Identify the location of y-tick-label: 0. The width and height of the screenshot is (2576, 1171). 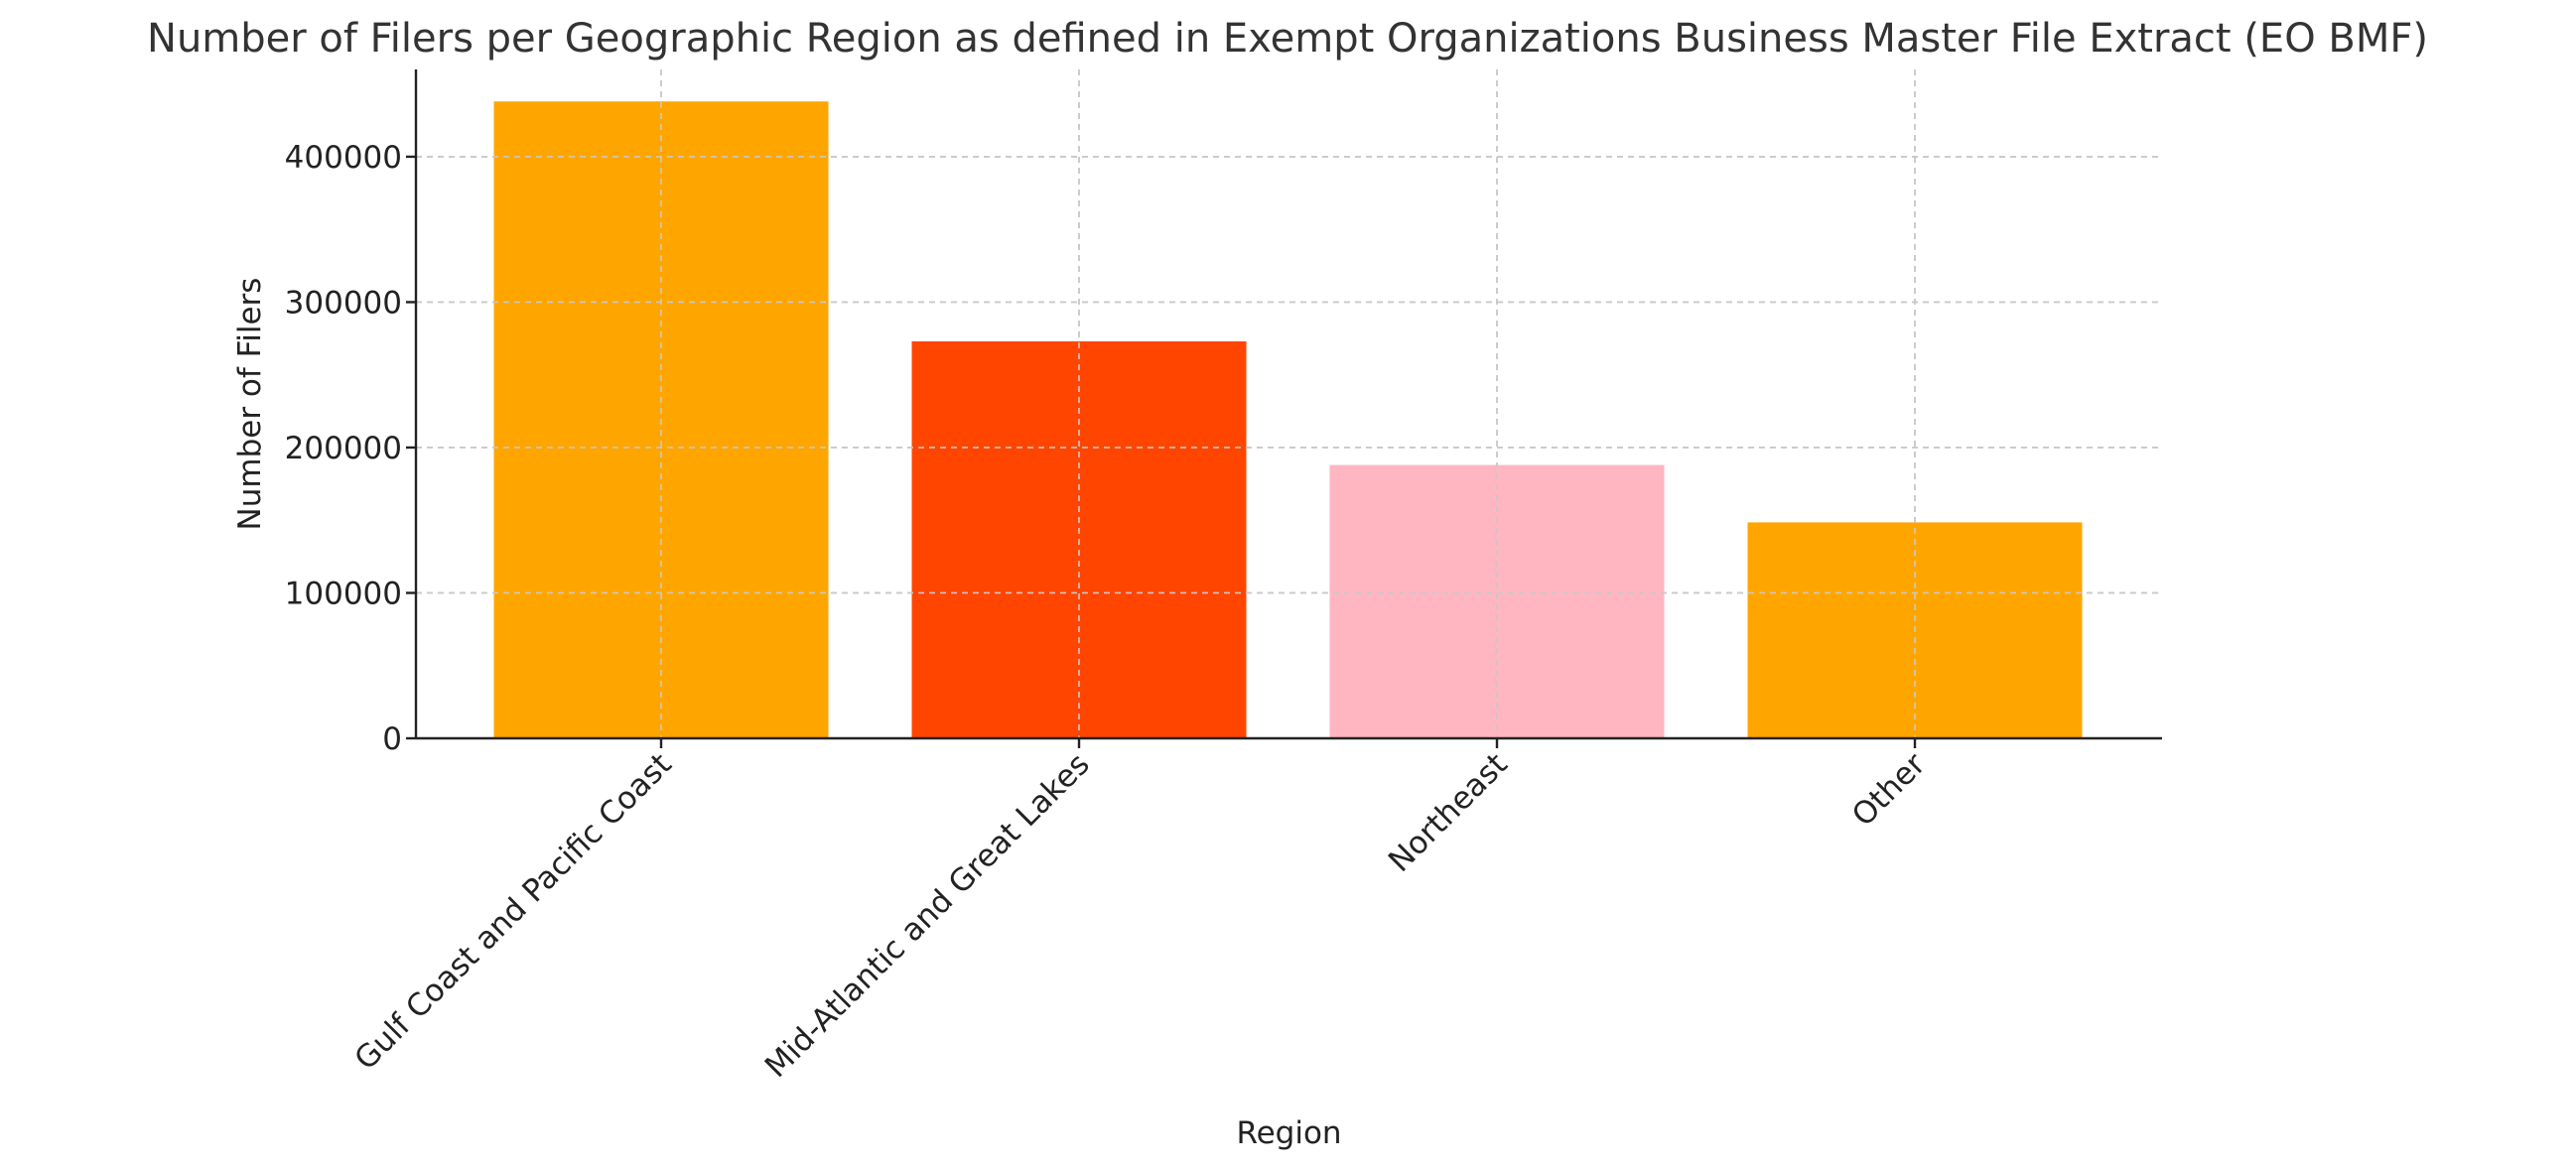
(392, 739).